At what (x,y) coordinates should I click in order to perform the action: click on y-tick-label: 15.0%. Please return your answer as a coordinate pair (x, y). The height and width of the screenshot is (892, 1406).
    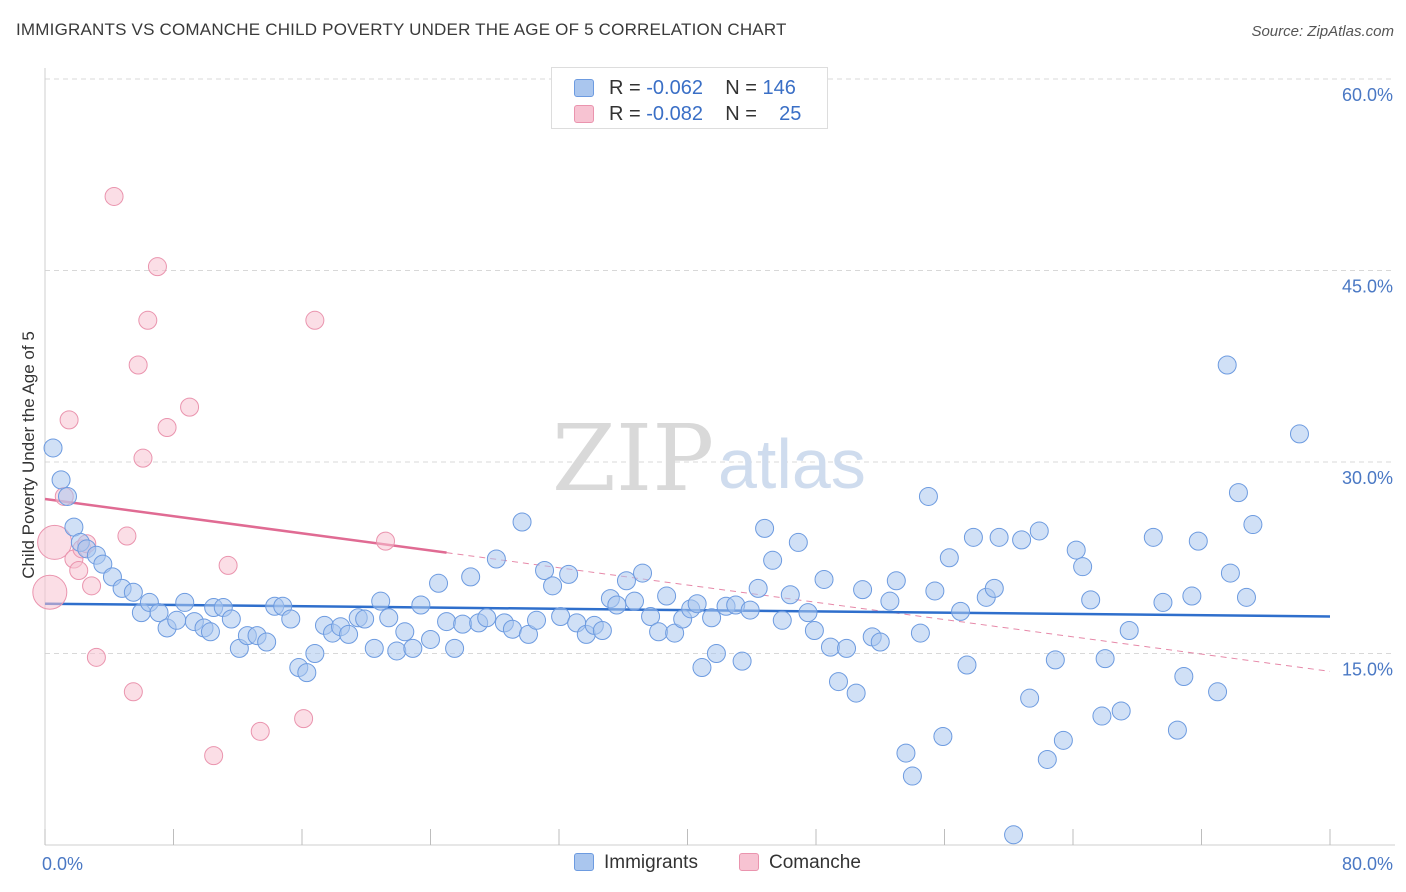
    Looking at the image, I should click on (1367, 670).